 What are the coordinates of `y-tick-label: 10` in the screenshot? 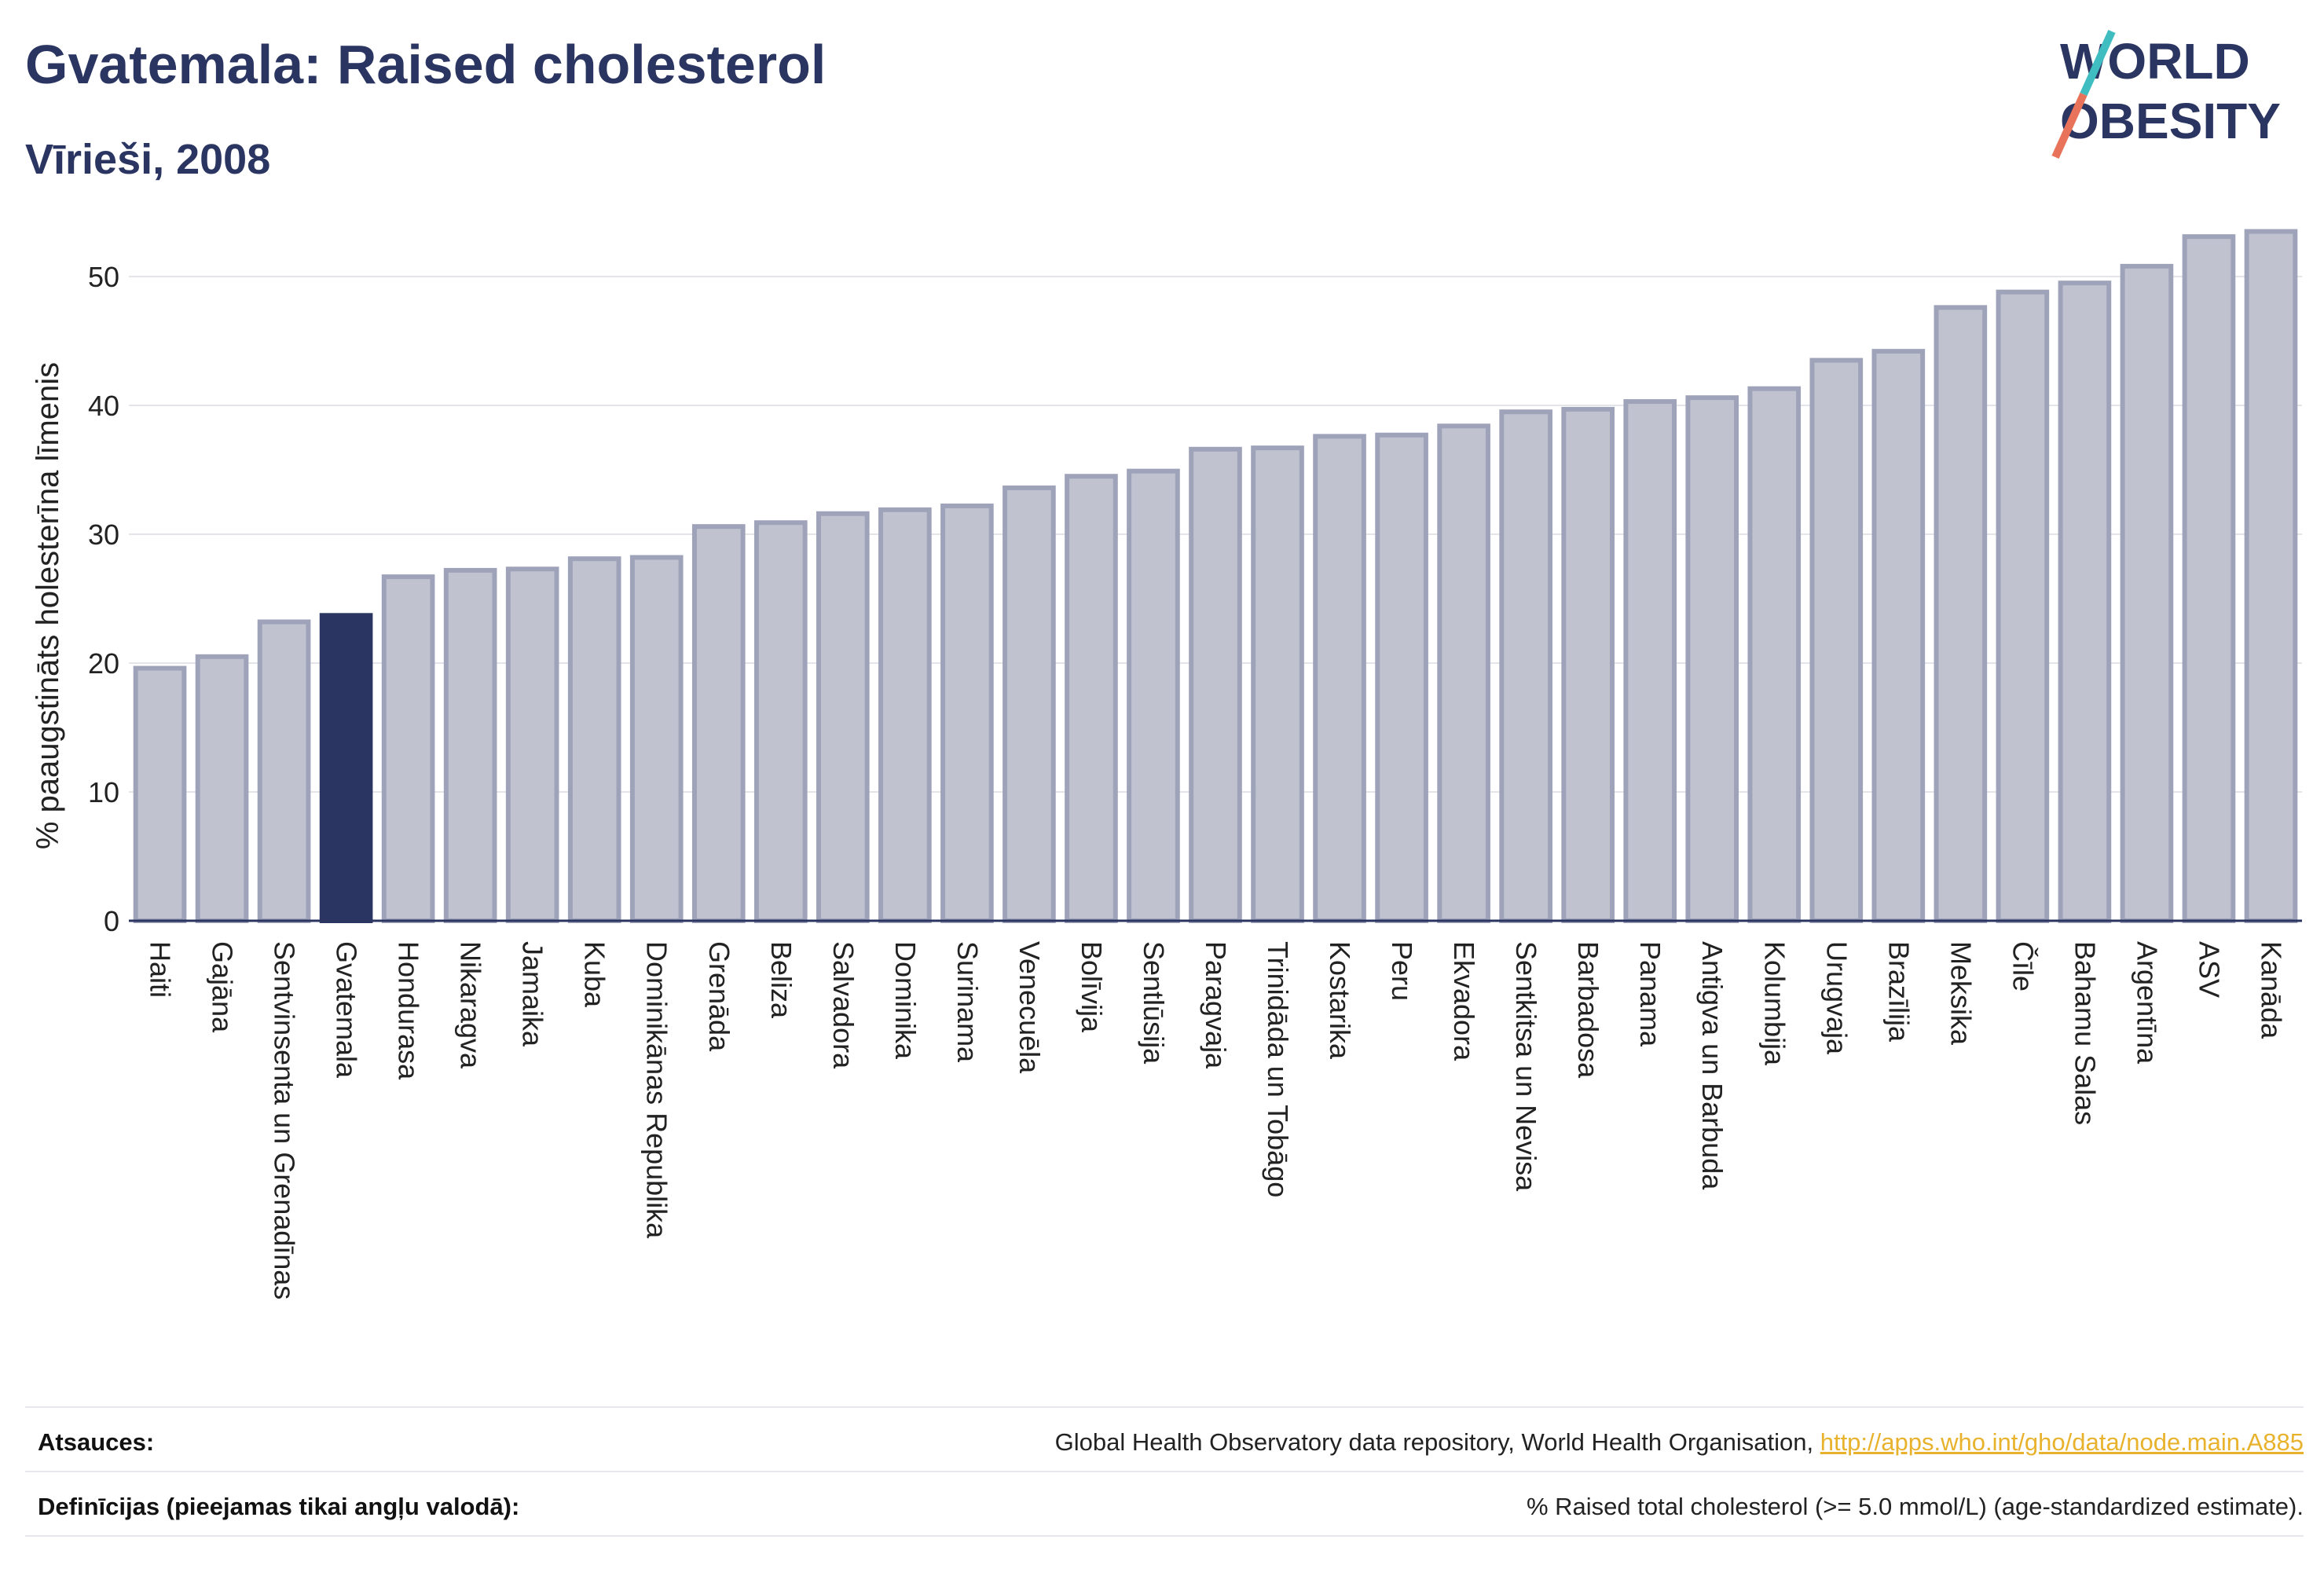 It's located at (103, 792).